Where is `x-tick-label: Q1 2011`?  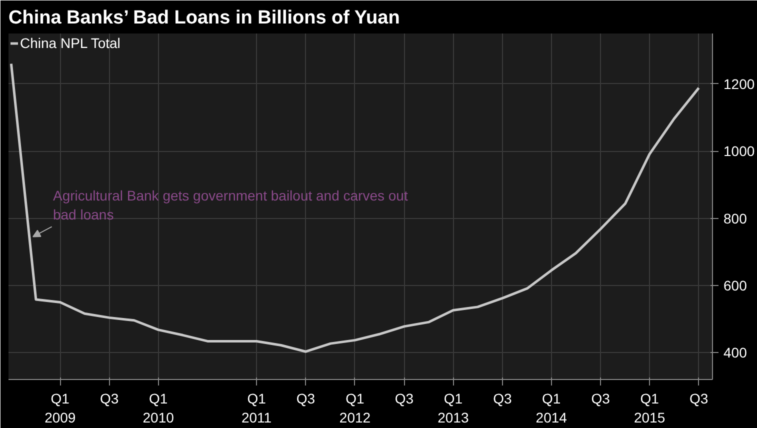
x-tick-label: Q1 2011 is located at coordinates (256, 408).